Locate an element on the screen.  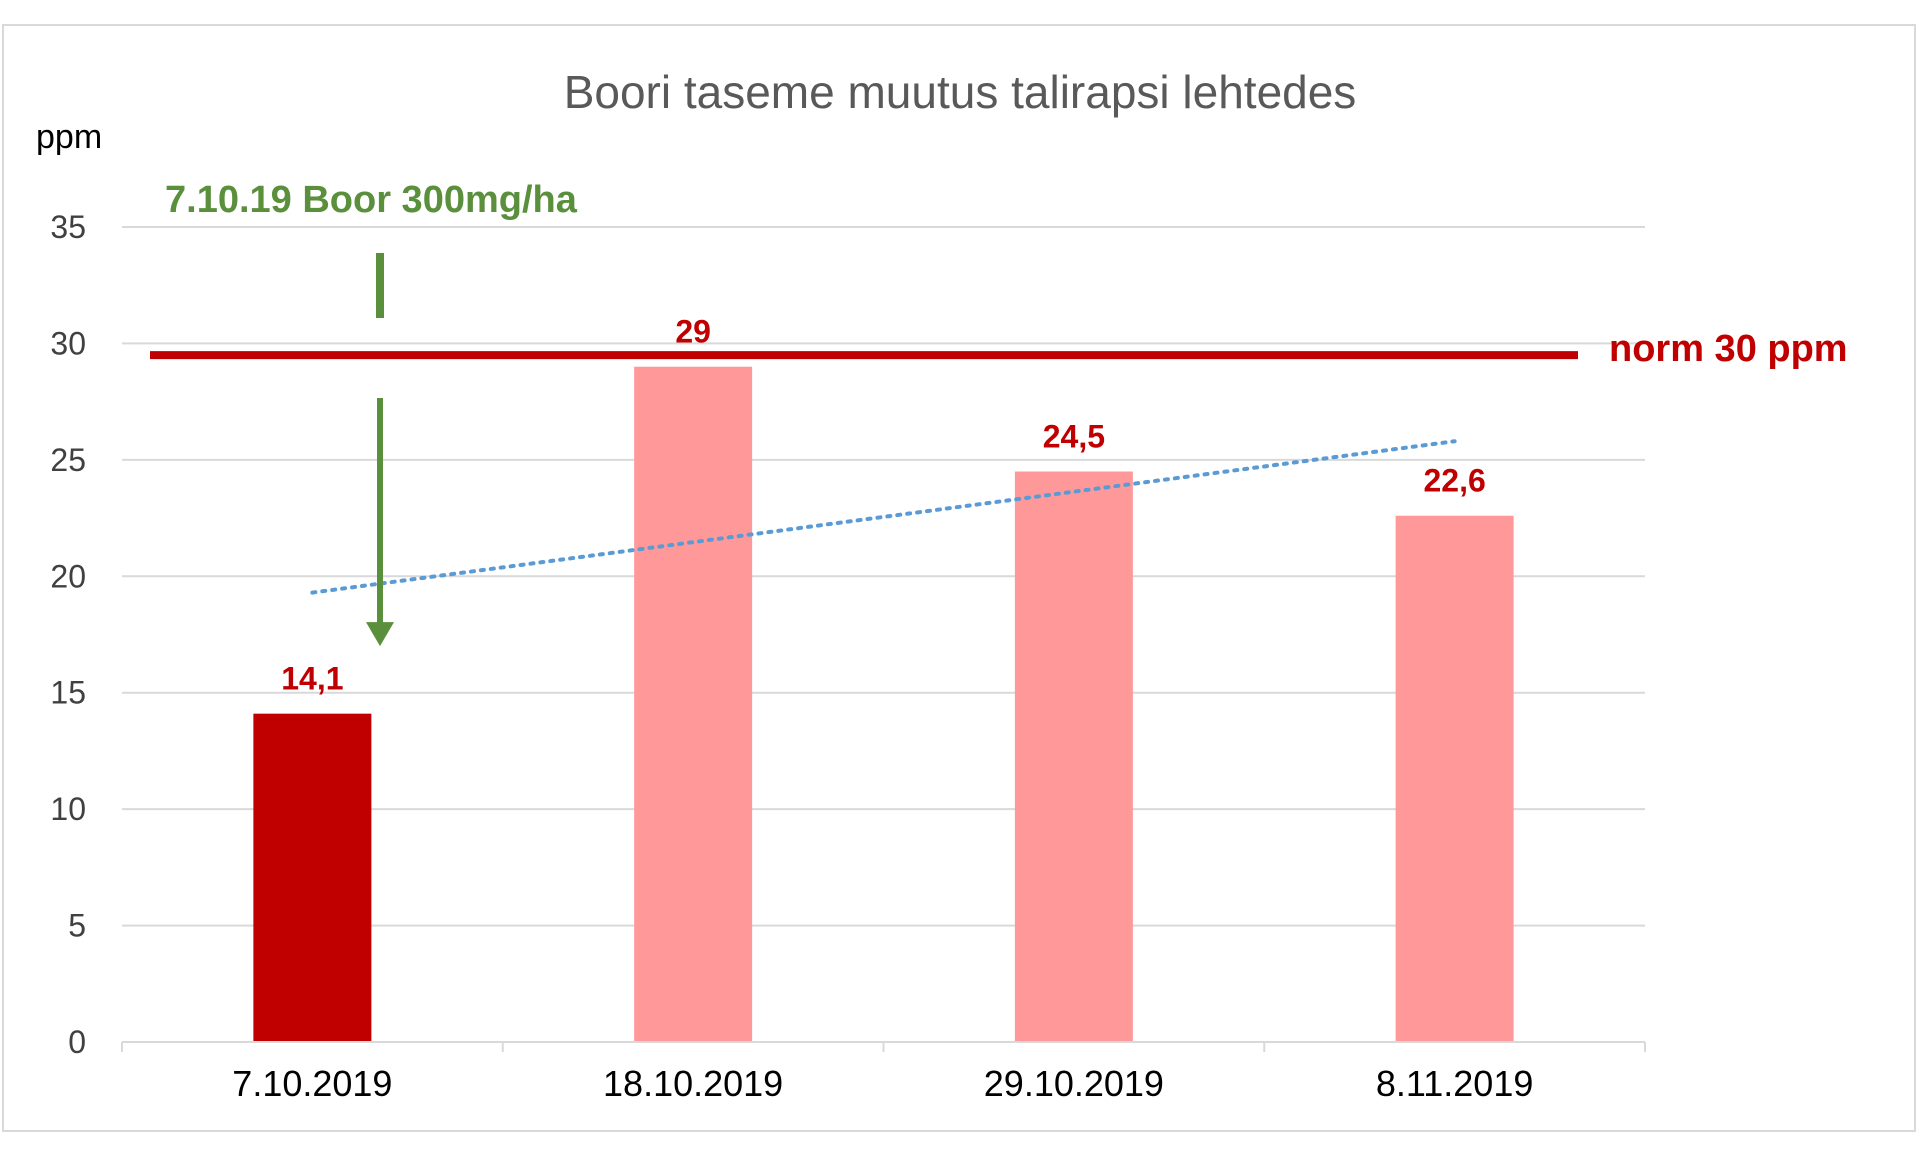
data-label: 14,1 is located at coordinates (312, 679).